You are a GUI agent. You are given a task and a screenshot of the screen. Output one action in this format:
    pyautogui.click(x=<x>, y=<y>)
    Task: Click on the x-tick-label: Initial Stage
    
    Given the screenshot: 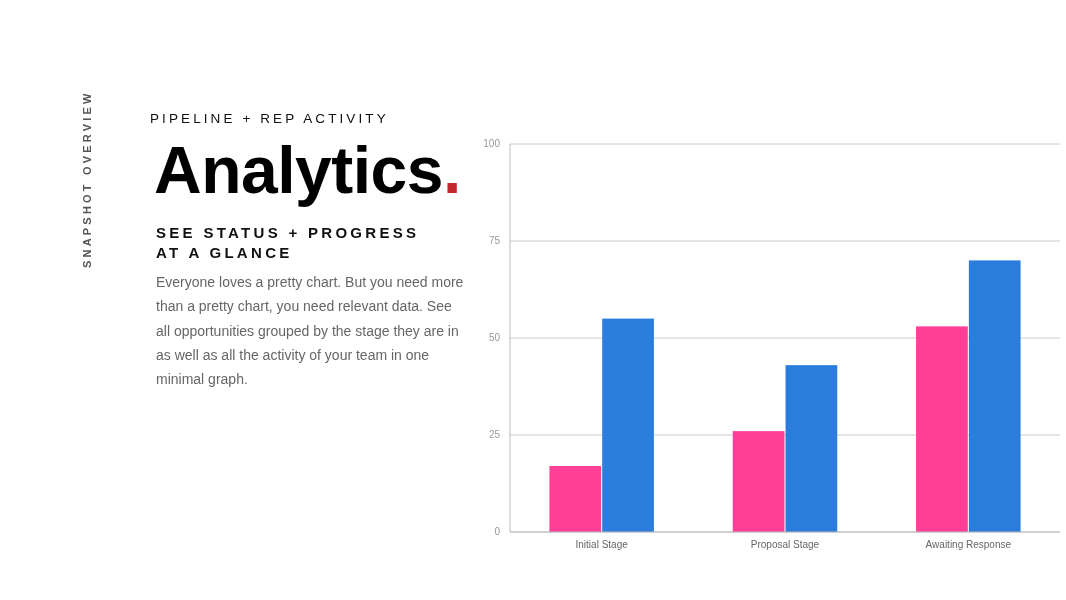 What is the action you would take?
    pyautogui.click(x=602, y=544)
    